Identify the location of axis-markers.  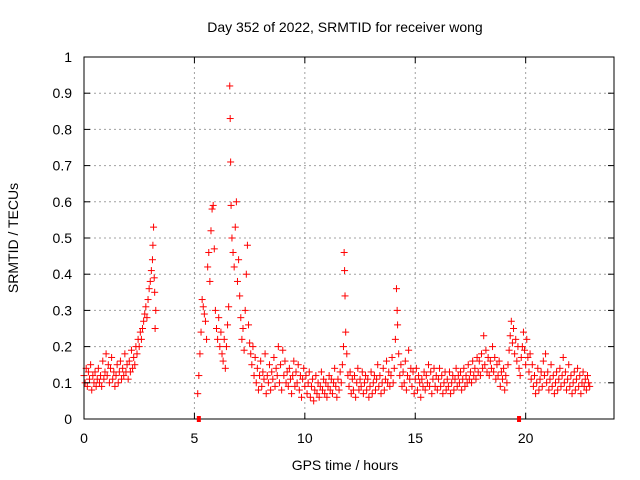
(359, 419).